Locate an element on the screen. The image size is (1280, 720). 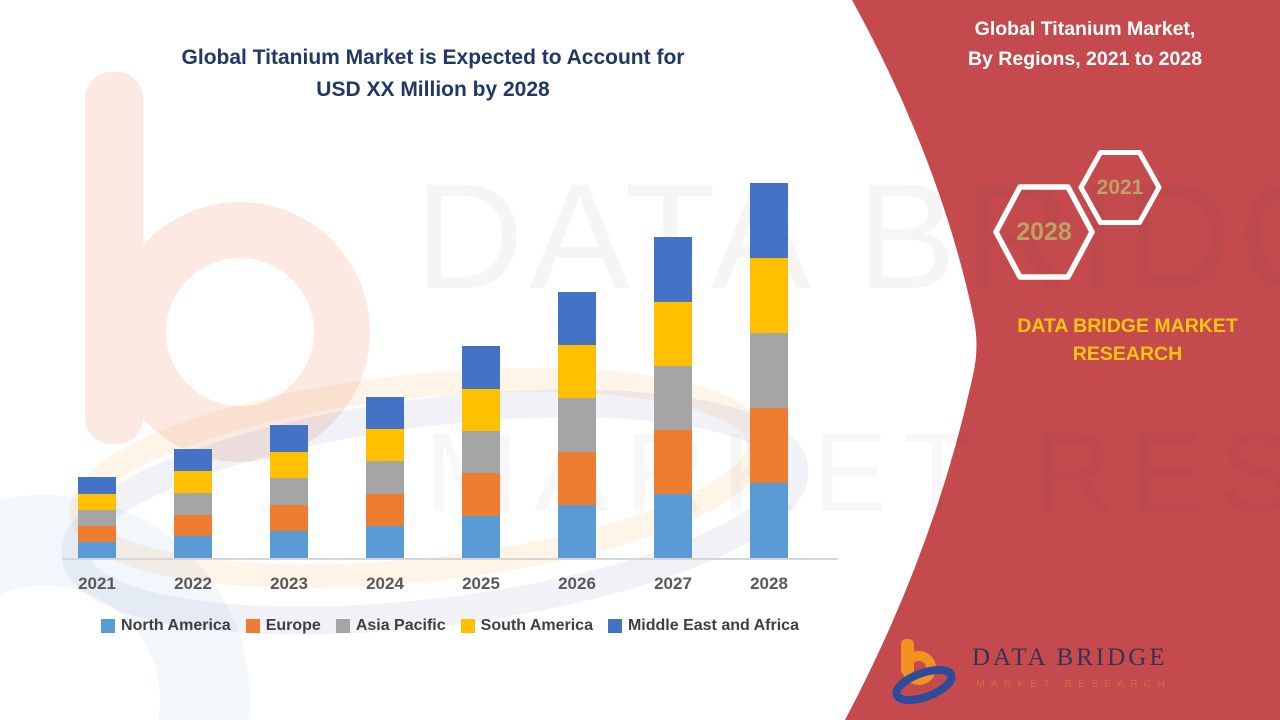
x-axis-label-2028: 2028 is located at coordinates (769, 583).